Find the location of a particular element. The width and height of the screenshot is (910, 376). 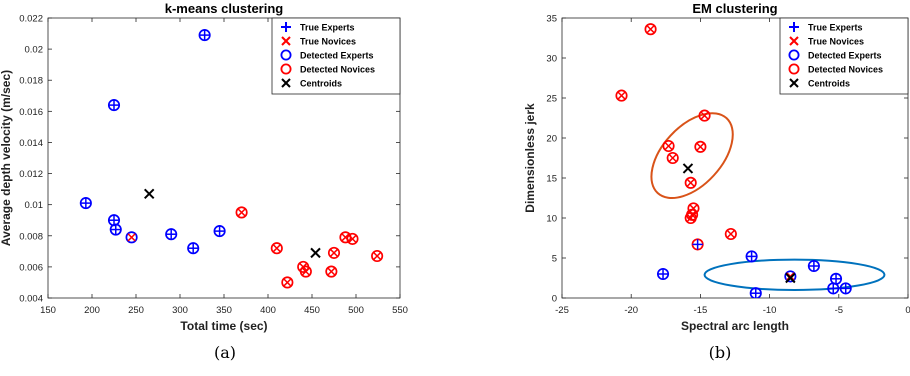

x-tick-label: -5 is located at coordinates (839, 310).